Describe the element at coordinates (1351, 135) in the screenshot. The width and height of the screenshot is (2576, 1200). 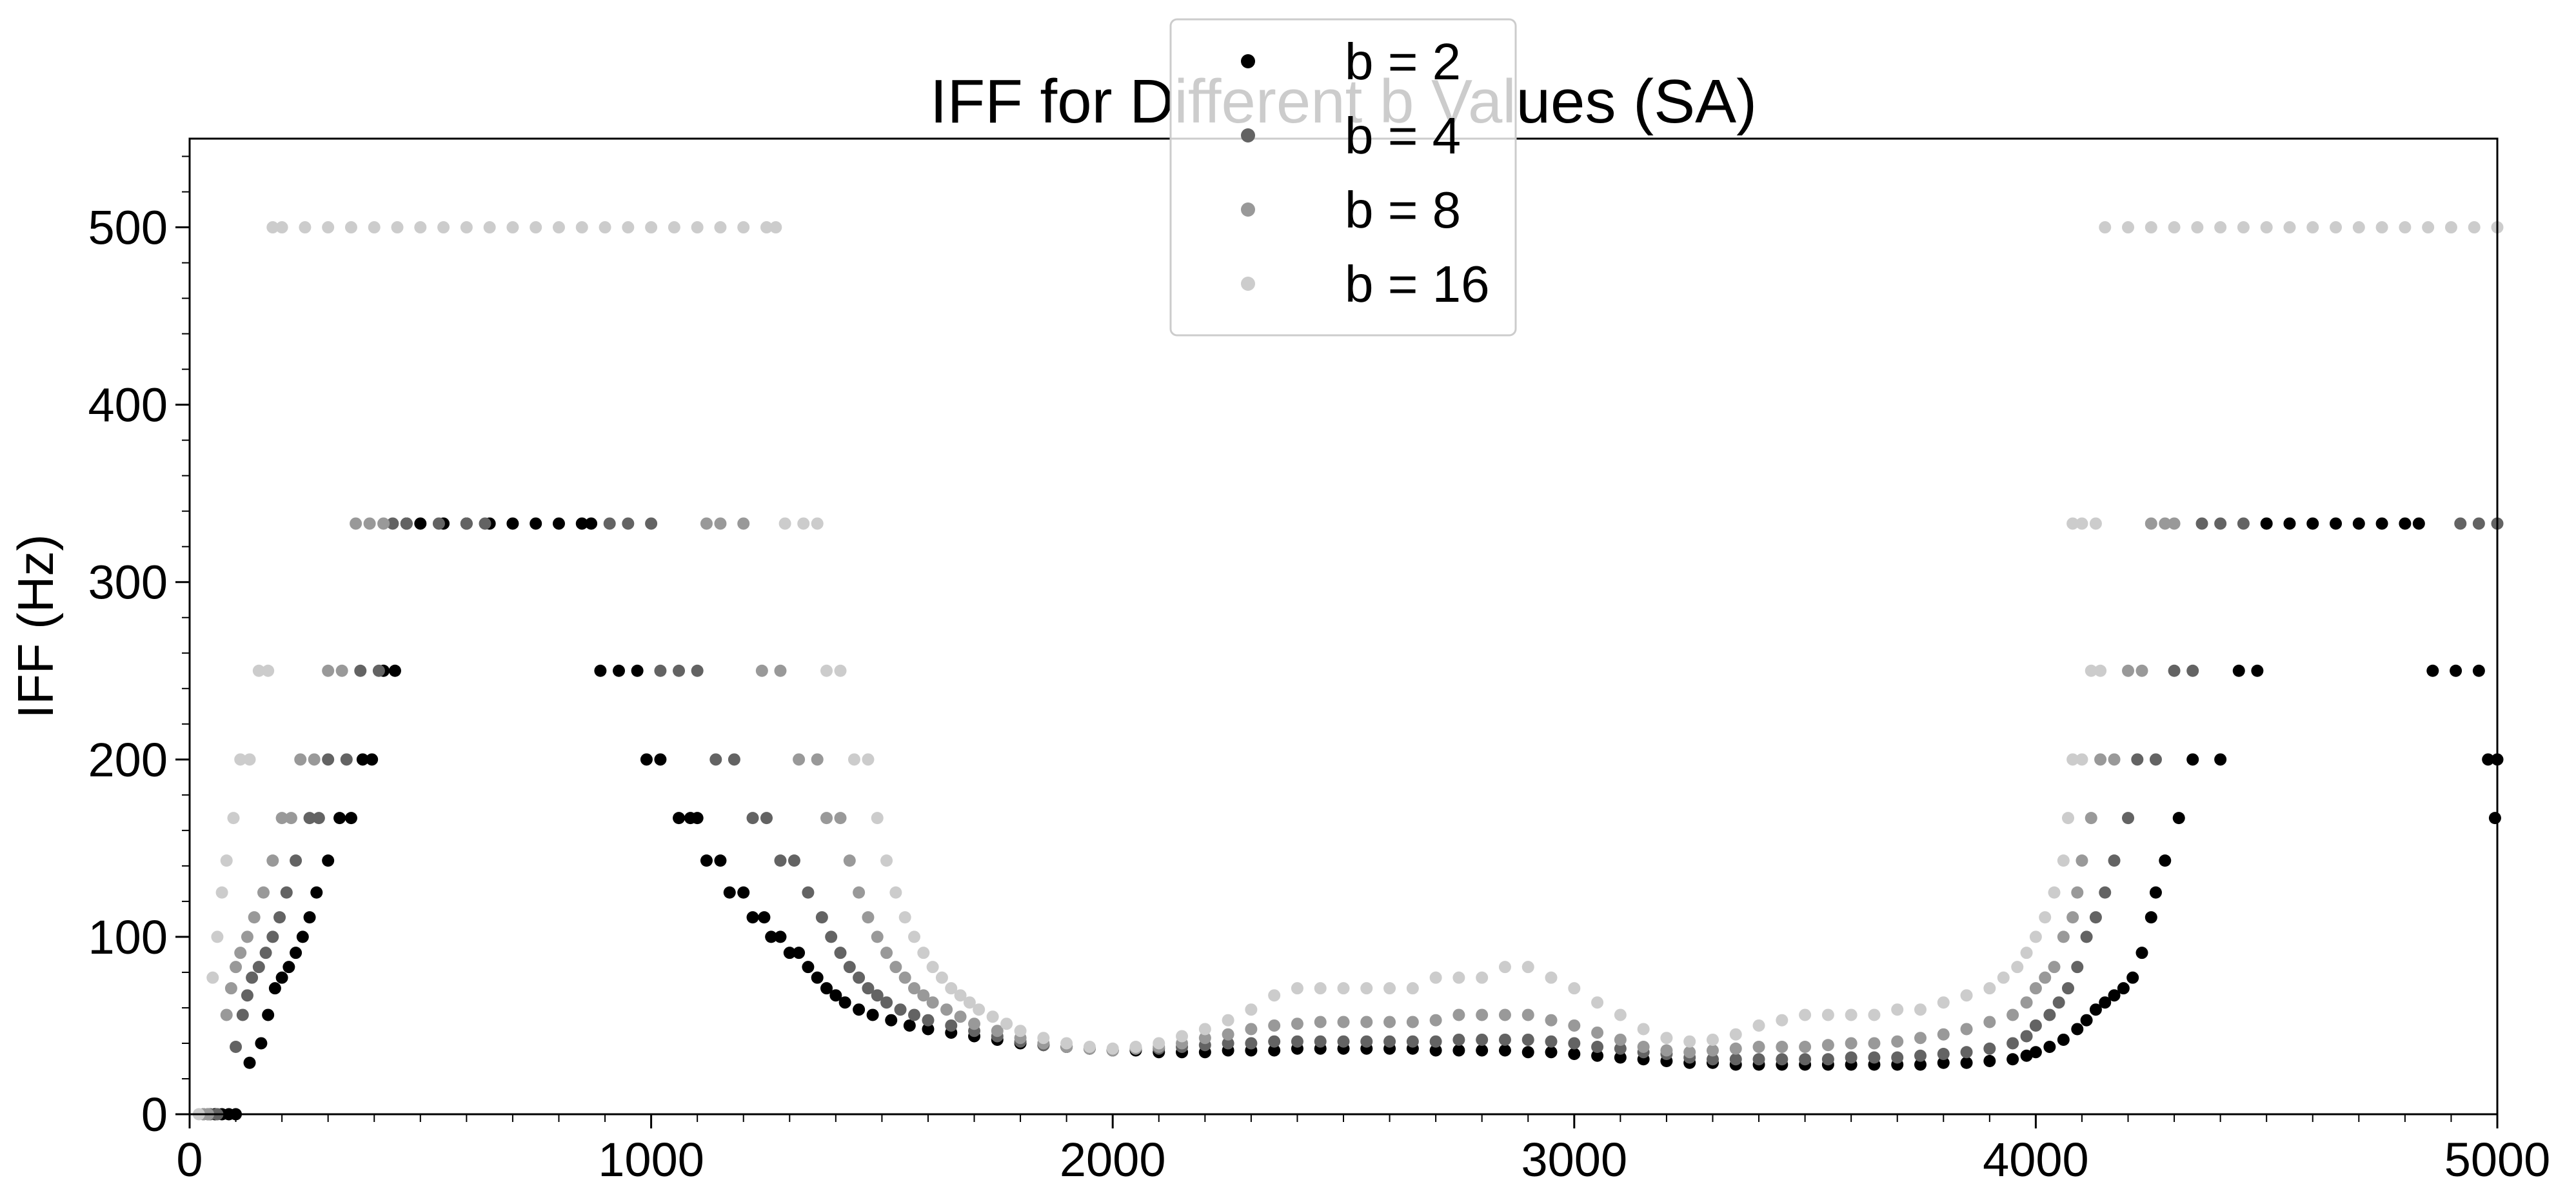
I see `legend-entry: b = 4` at that location.